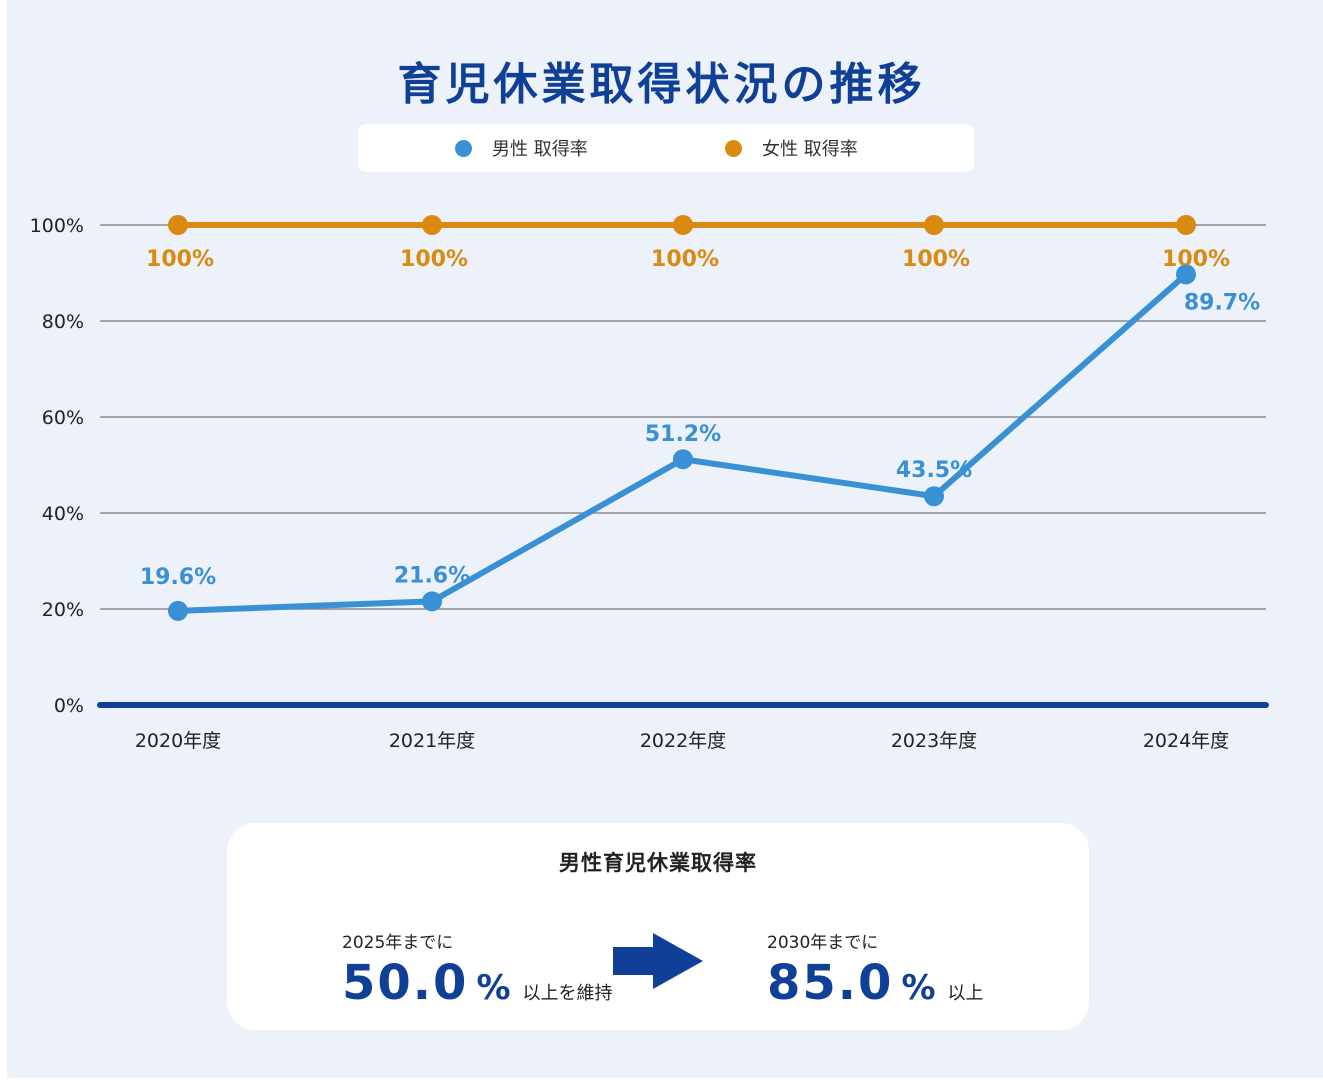  What do you see at coordinates (934, 470) in the screenshot?
I see `male-data-label: 43.5%` at bounding box center [934, 470].